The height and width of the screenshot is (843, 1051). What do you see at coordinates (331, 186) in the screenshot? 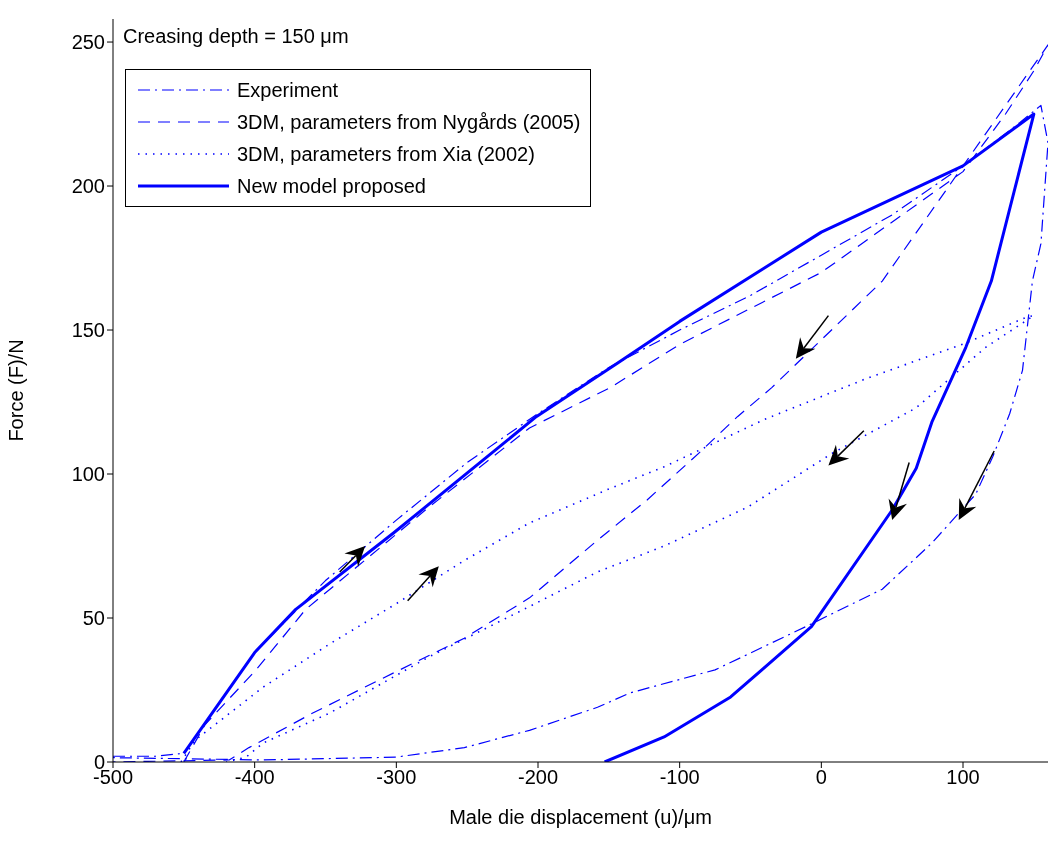
I see `legend-label: New model proposed` at bounding box center [331, 186].